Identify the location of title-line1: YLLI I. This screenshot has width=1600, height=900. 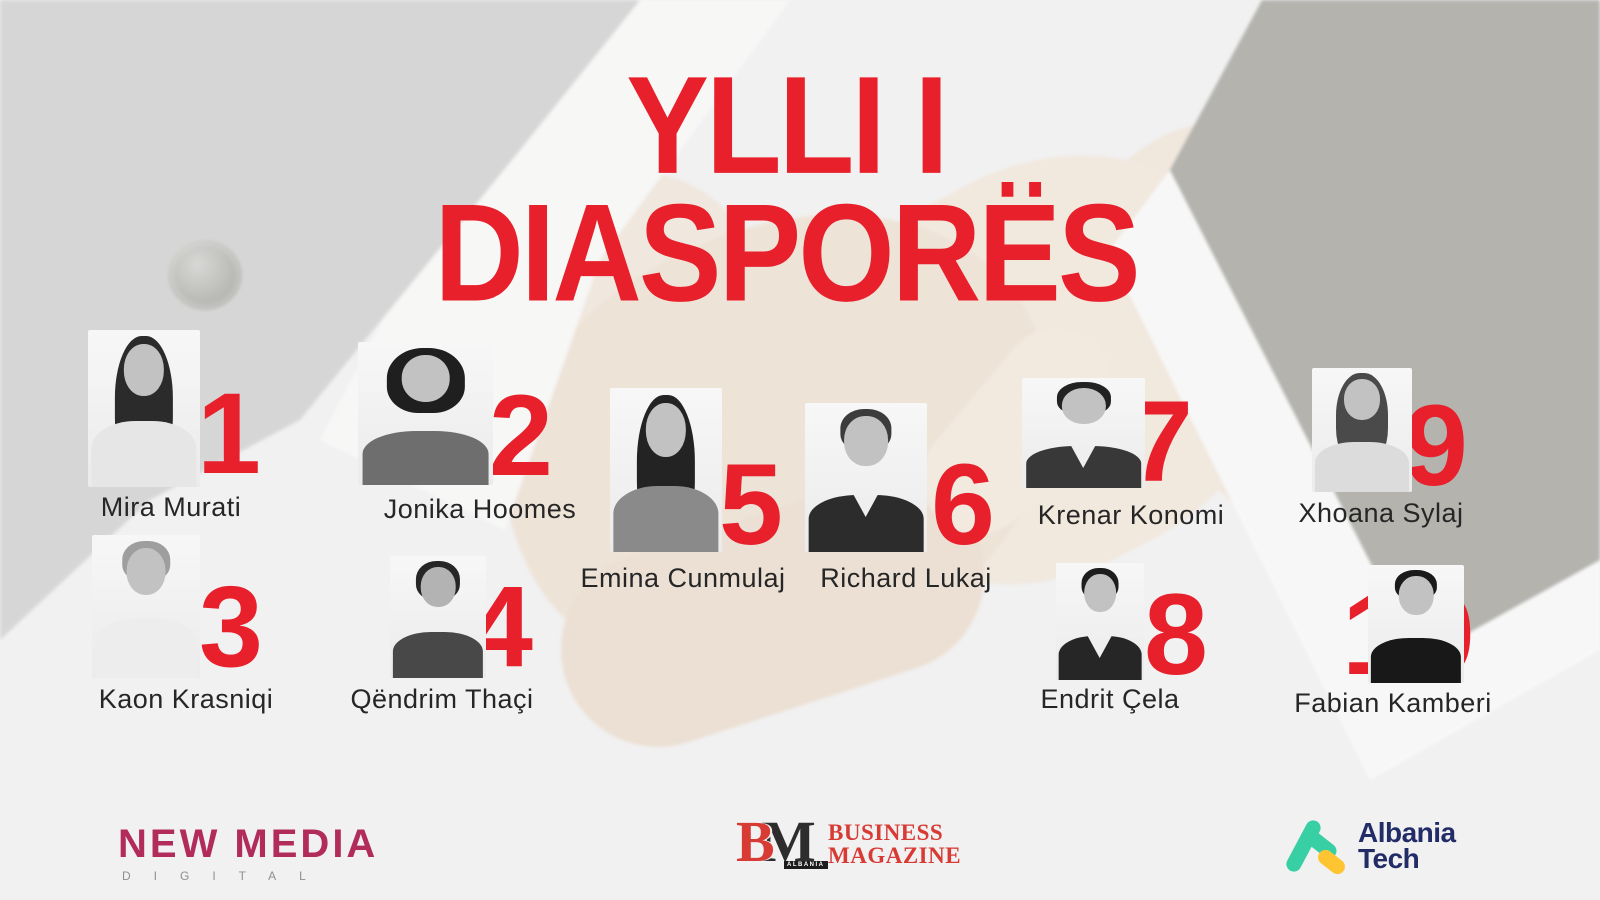
(787, 126).